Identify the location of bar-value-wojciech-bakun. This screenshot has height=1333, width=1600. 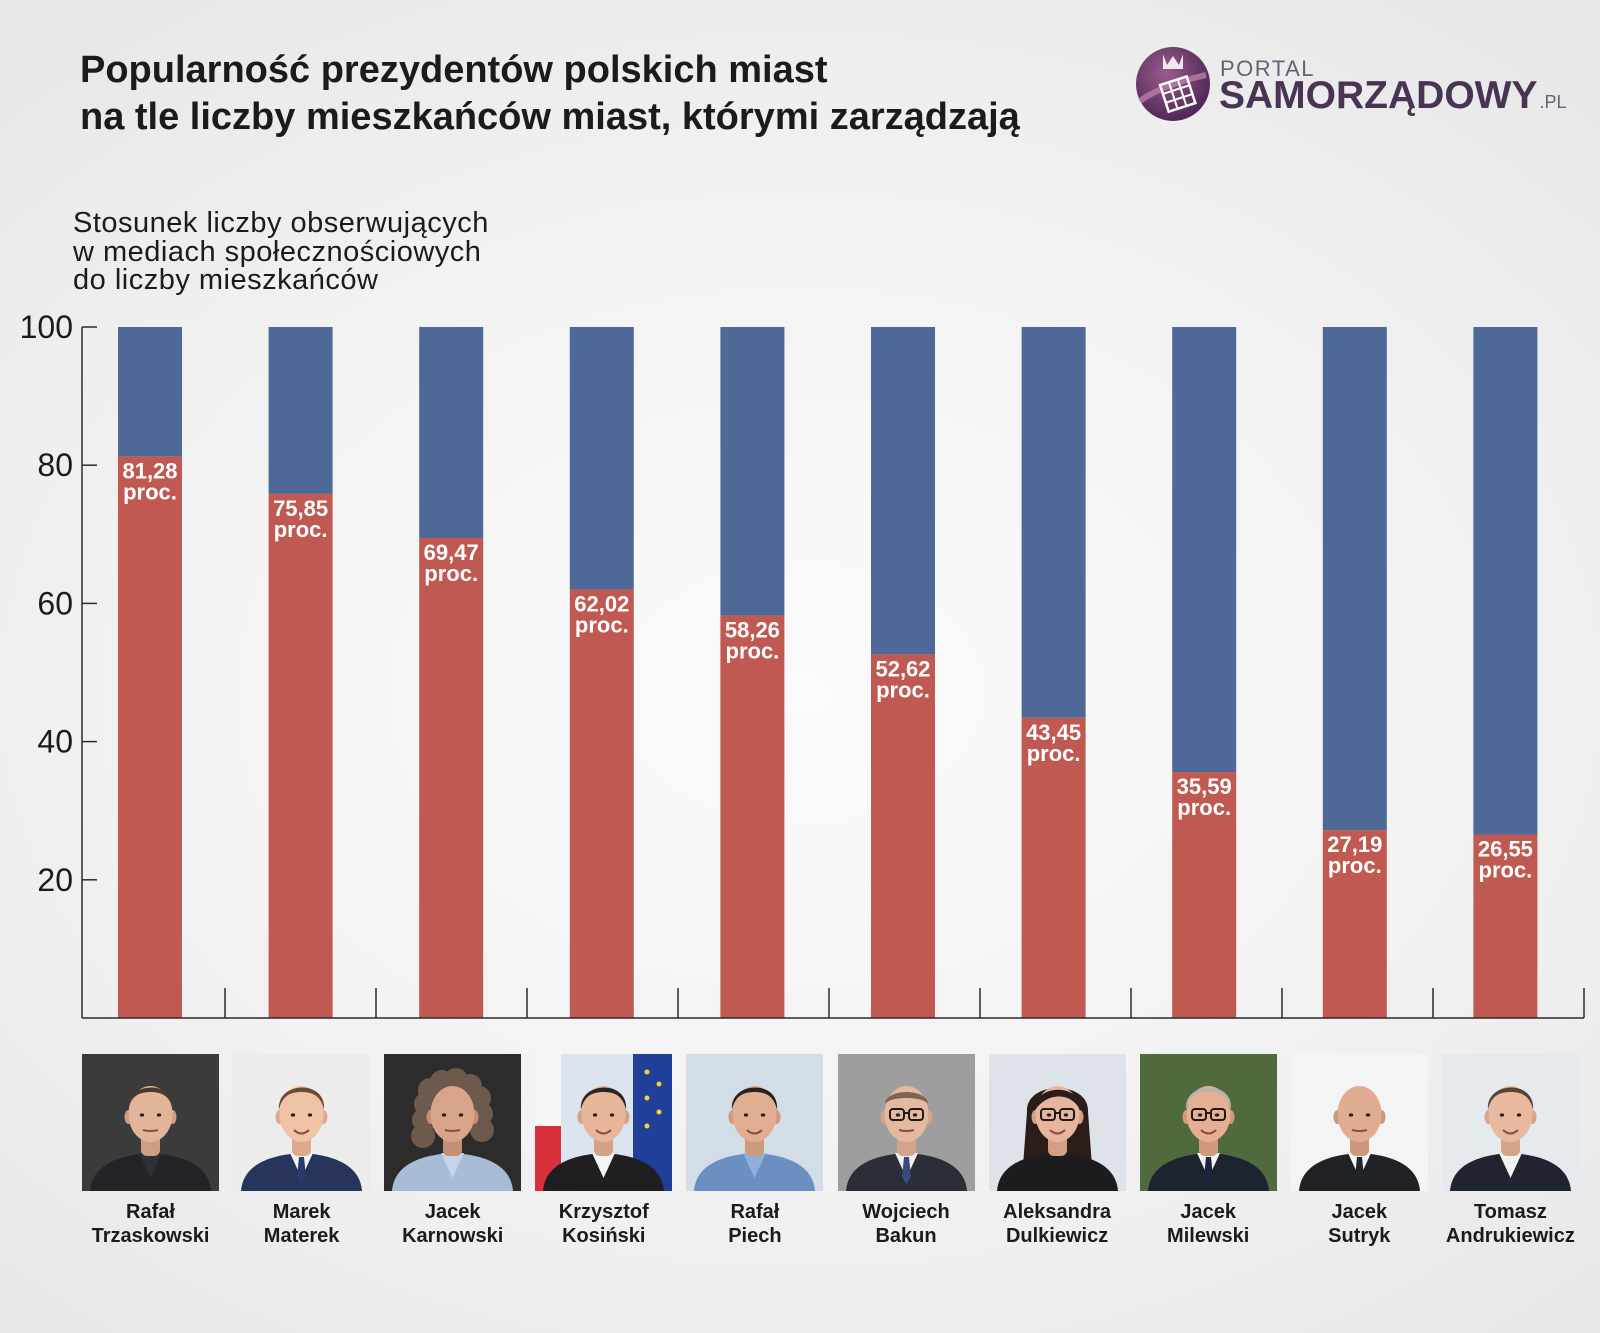
(903, 836).